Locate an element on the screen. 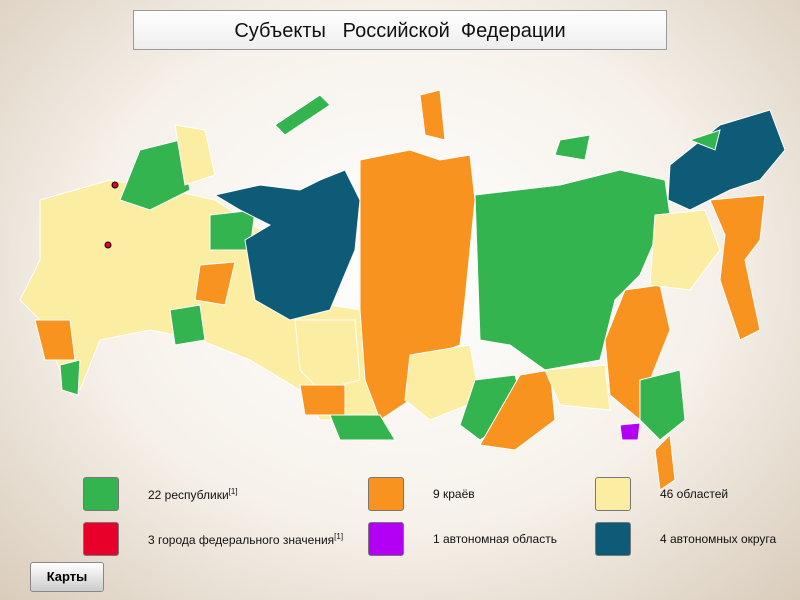  legend-label: 22 республики[1] is located at coordinates (193, 494).